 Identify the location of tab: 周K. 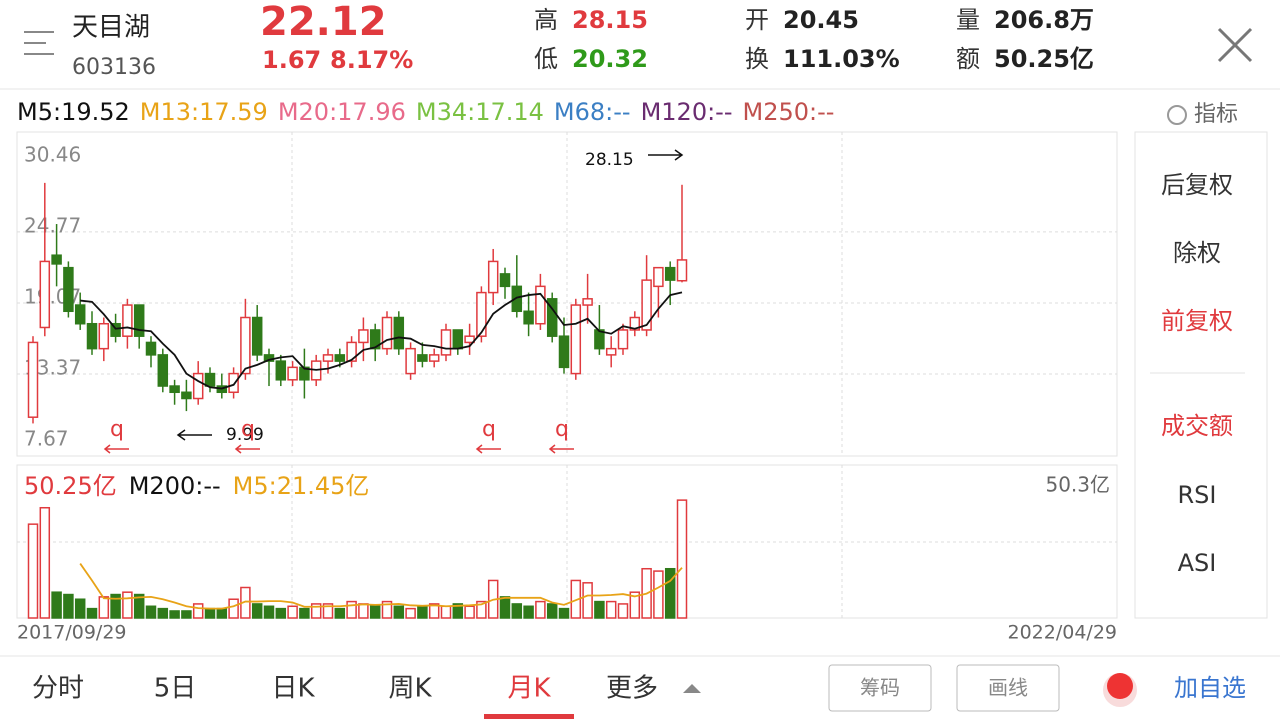
(410, 689).